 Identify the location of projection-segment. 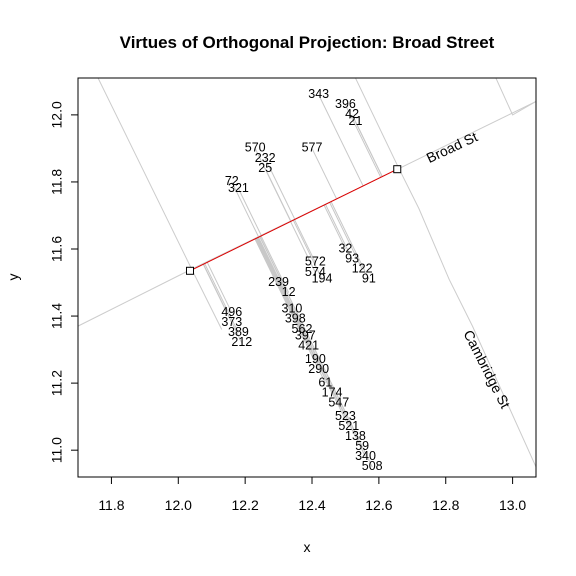
(293, 220).